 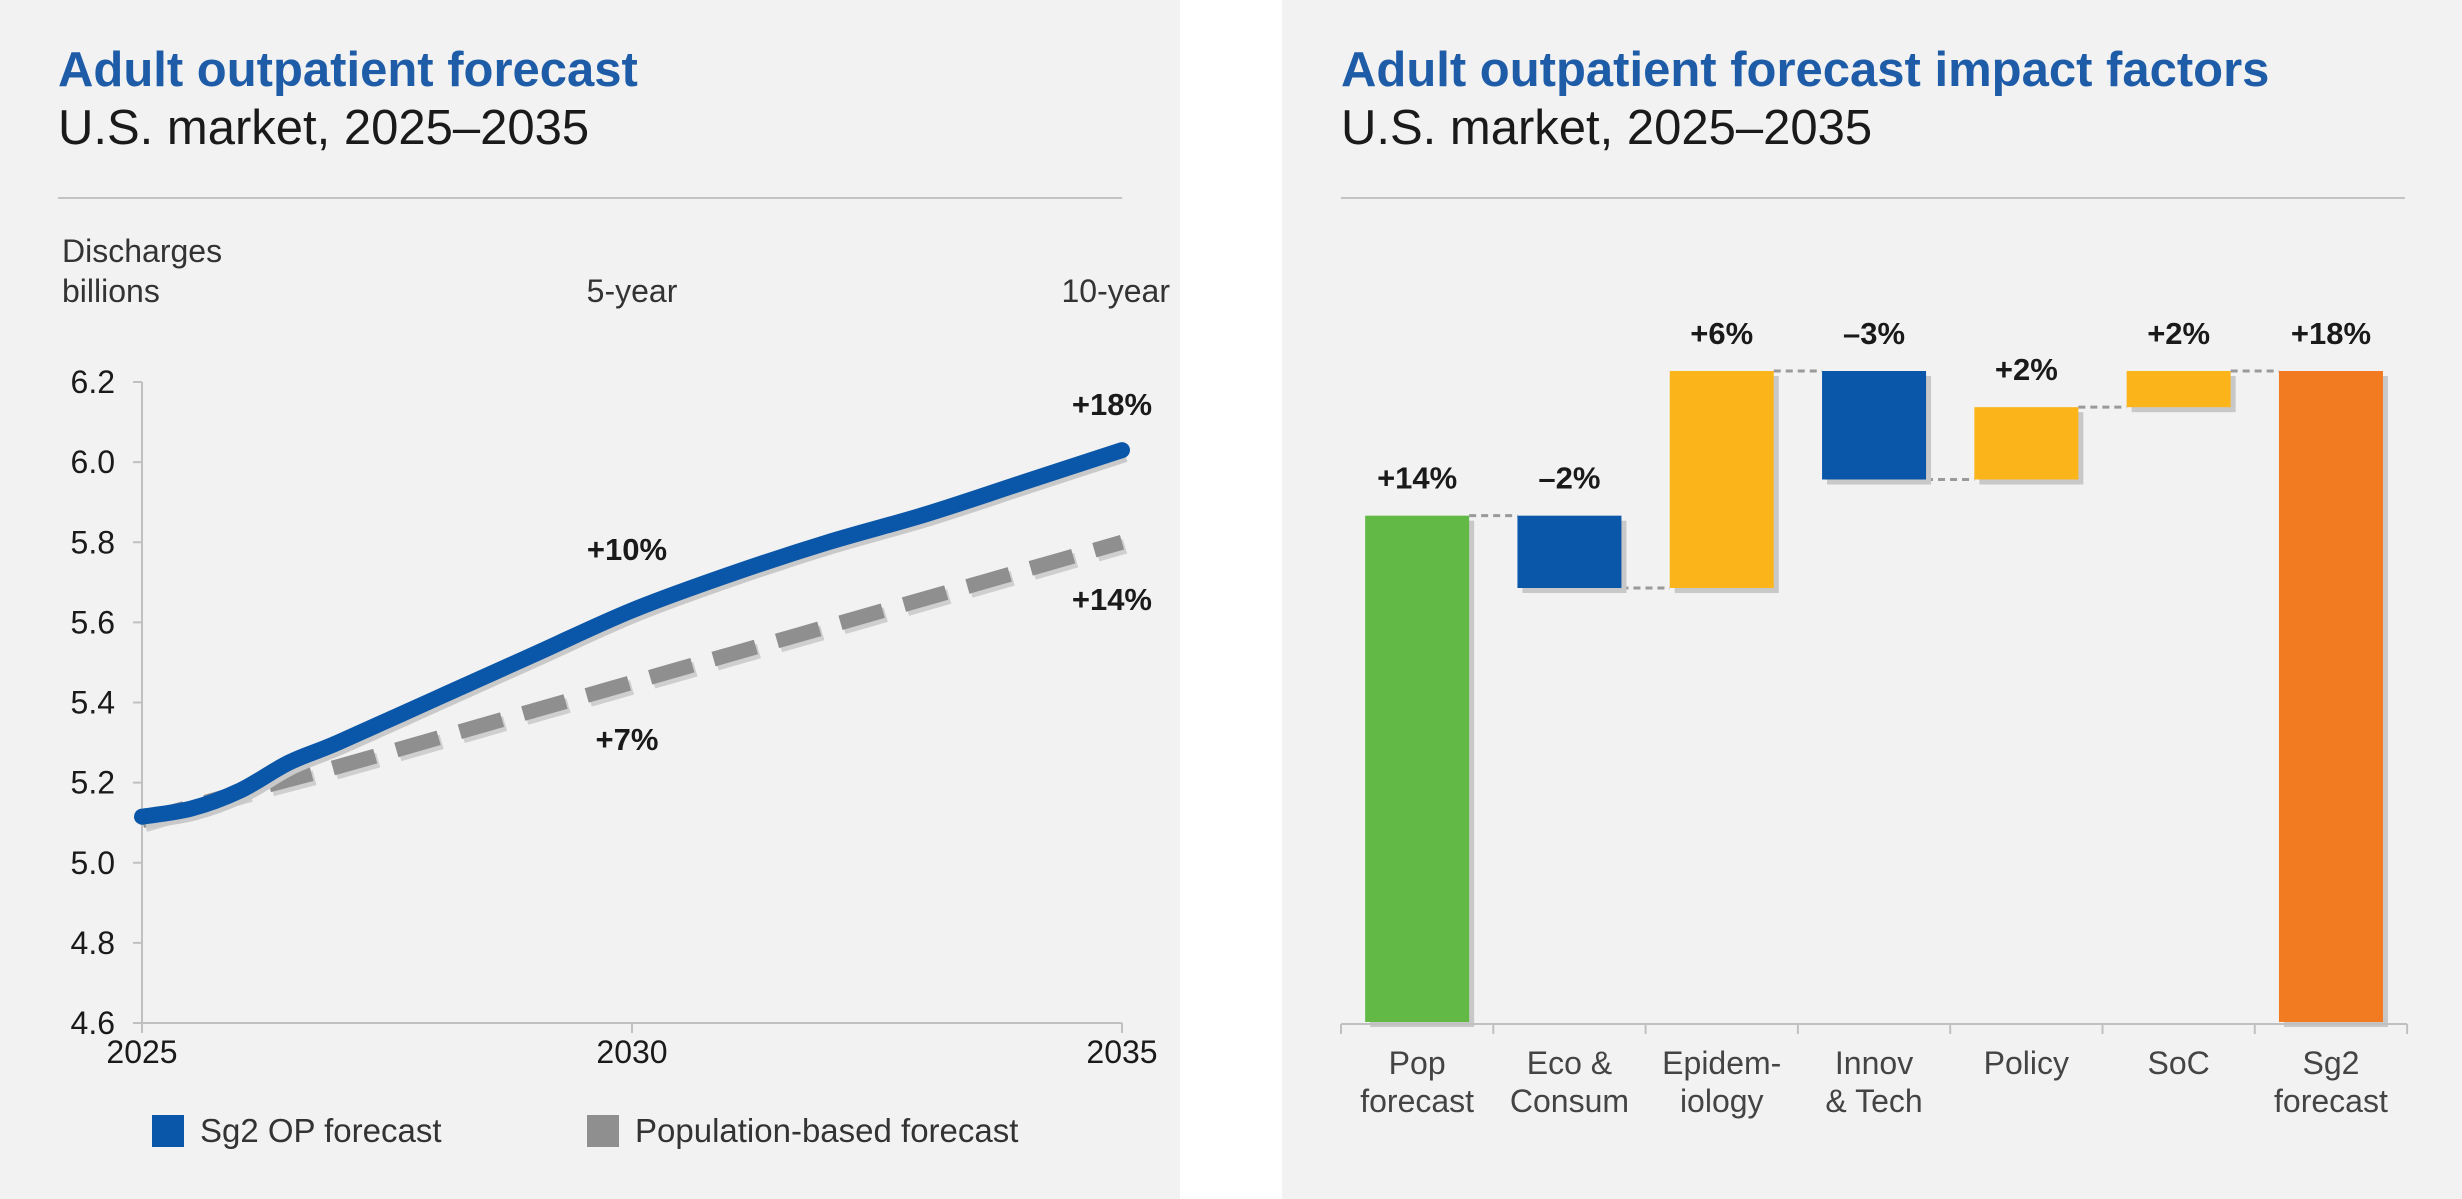 What do you see at coordinates (1121, 1052) in the screenshot?
I see `x-tick-label: 2035` at bounding box center [1121, 1052].